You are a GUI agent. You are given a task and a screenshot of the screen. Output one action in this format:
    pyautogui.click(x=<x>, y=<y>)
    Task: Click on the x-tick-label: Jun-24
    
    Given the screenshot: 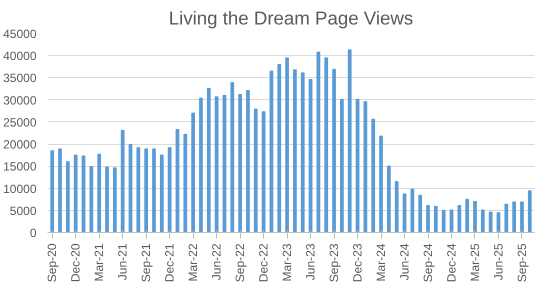 What is the action you would take?
    pyautogui.click(x=405, y=261)
    